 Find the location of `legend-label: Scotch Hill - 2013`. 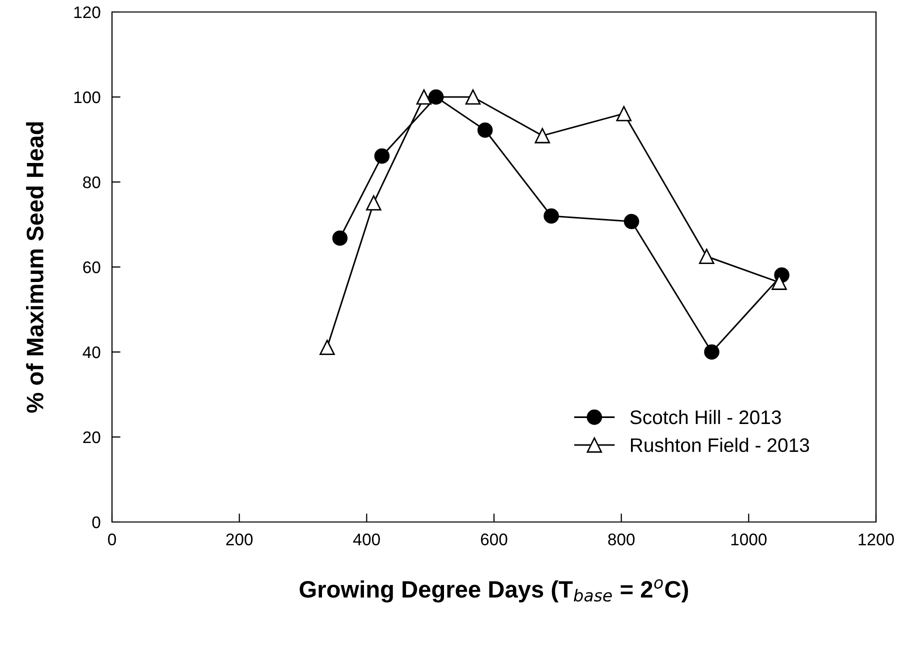

legend-label: Scotch Hill - 2013 is located at coordinates (705, 417).